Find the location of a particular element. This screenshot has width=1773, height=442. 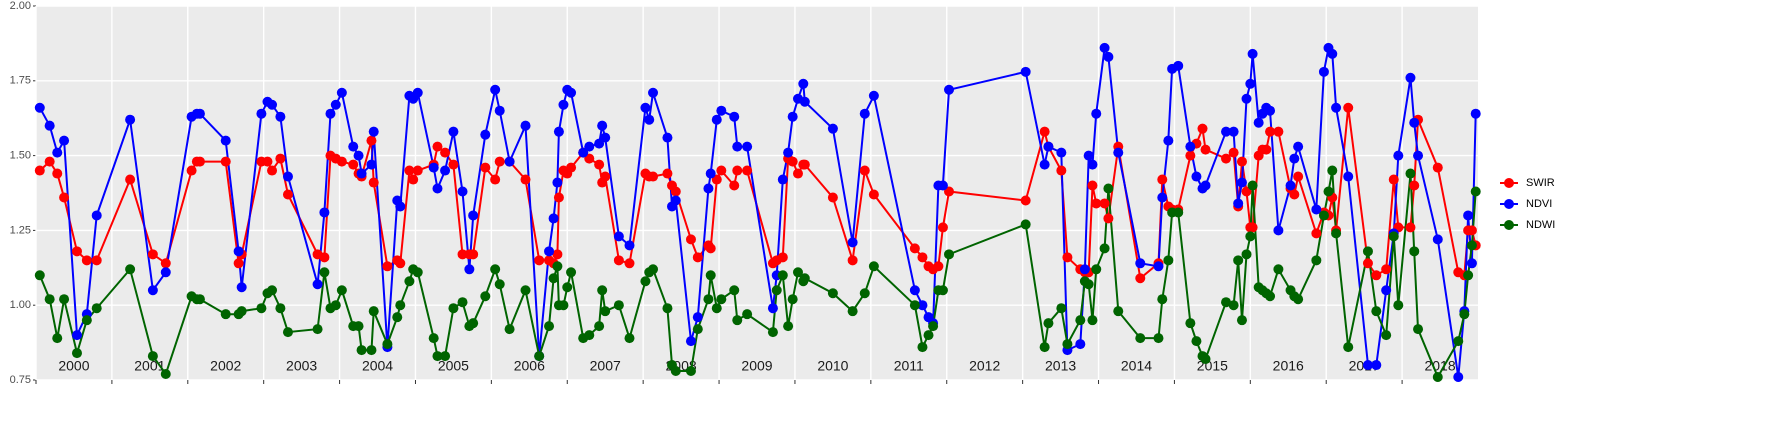

legend-label: NDWI is located at coordinates (1540, 225).